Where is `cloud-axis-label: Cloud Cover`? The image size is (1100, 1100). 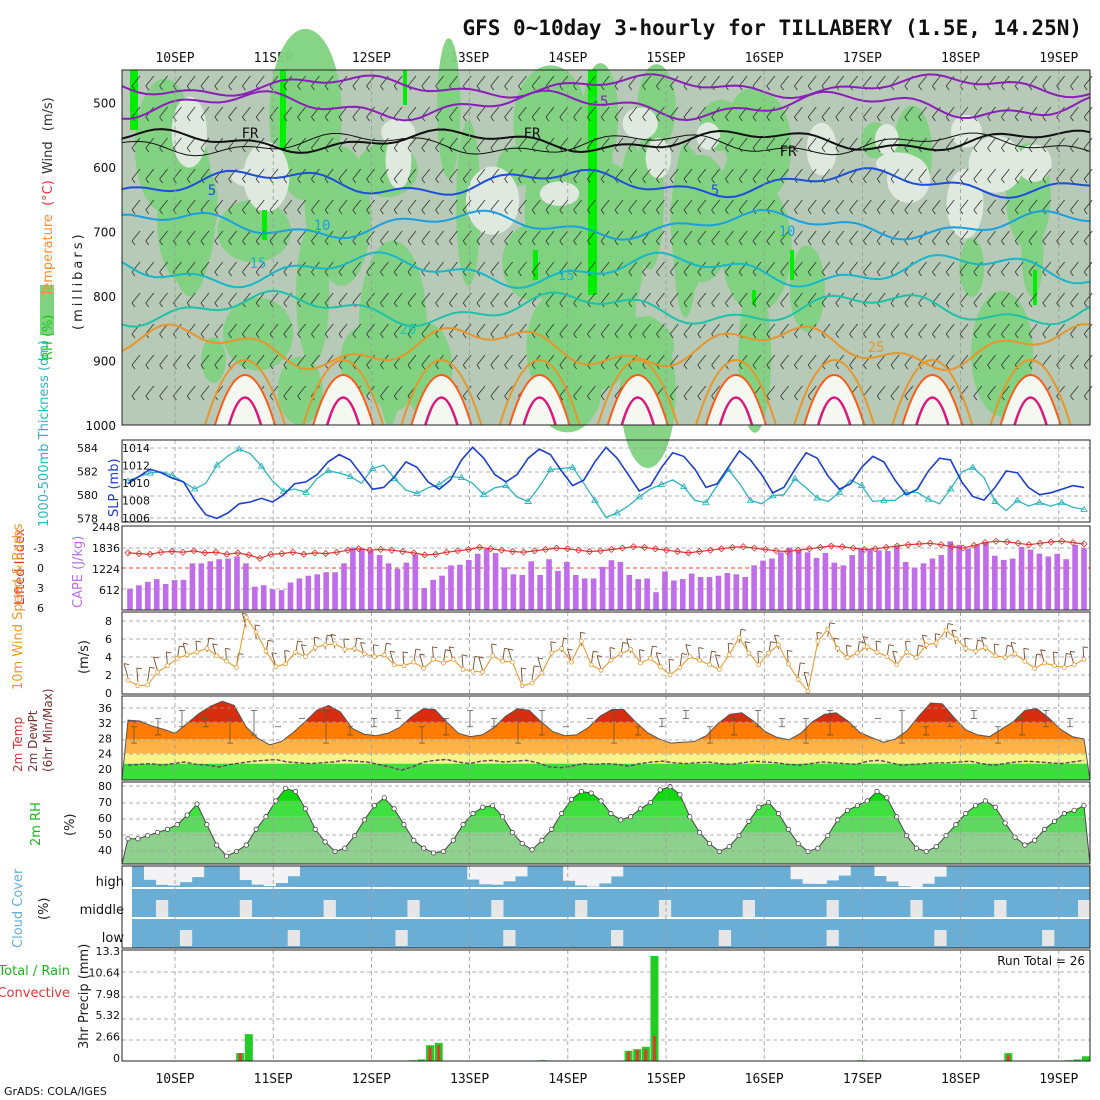
cloud-axis-label: Cloud Cover is located at coordinates (18, 908).